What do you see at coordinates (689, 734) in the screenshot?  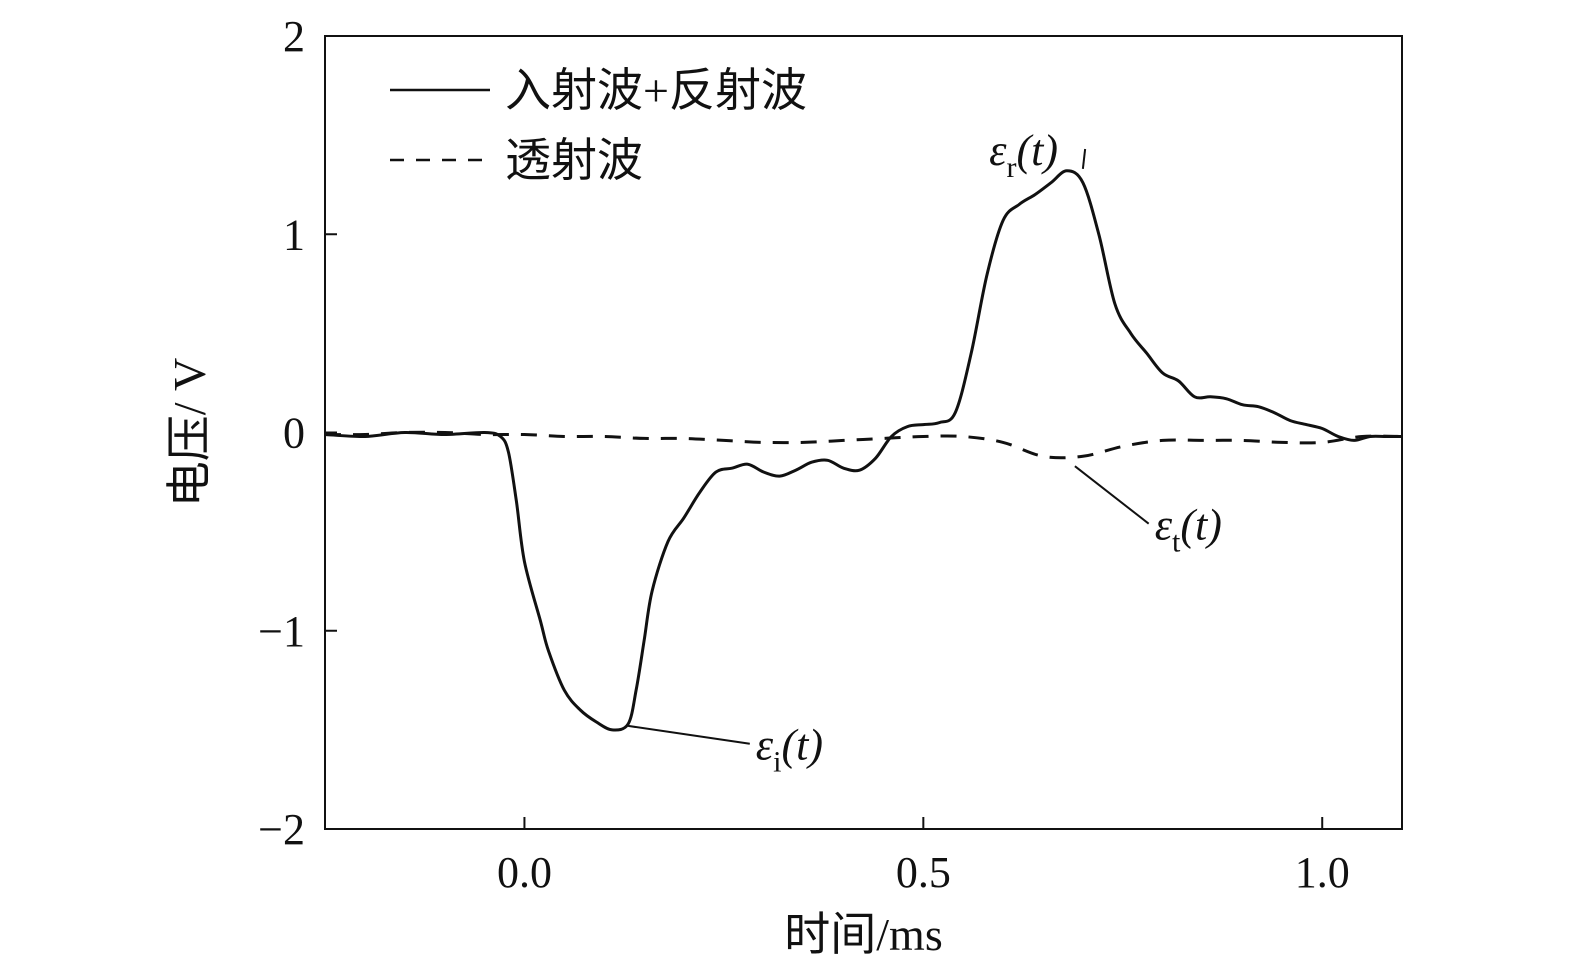 I see `annotation-leader-i` at bounding box center [689, 734].